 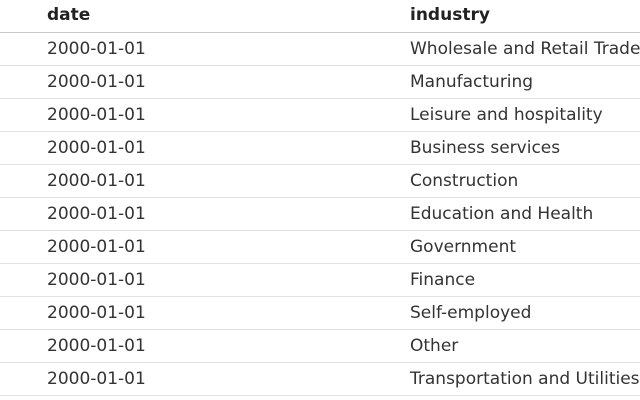 I want to click on header-row: date industry, so click(x=320, y=16).